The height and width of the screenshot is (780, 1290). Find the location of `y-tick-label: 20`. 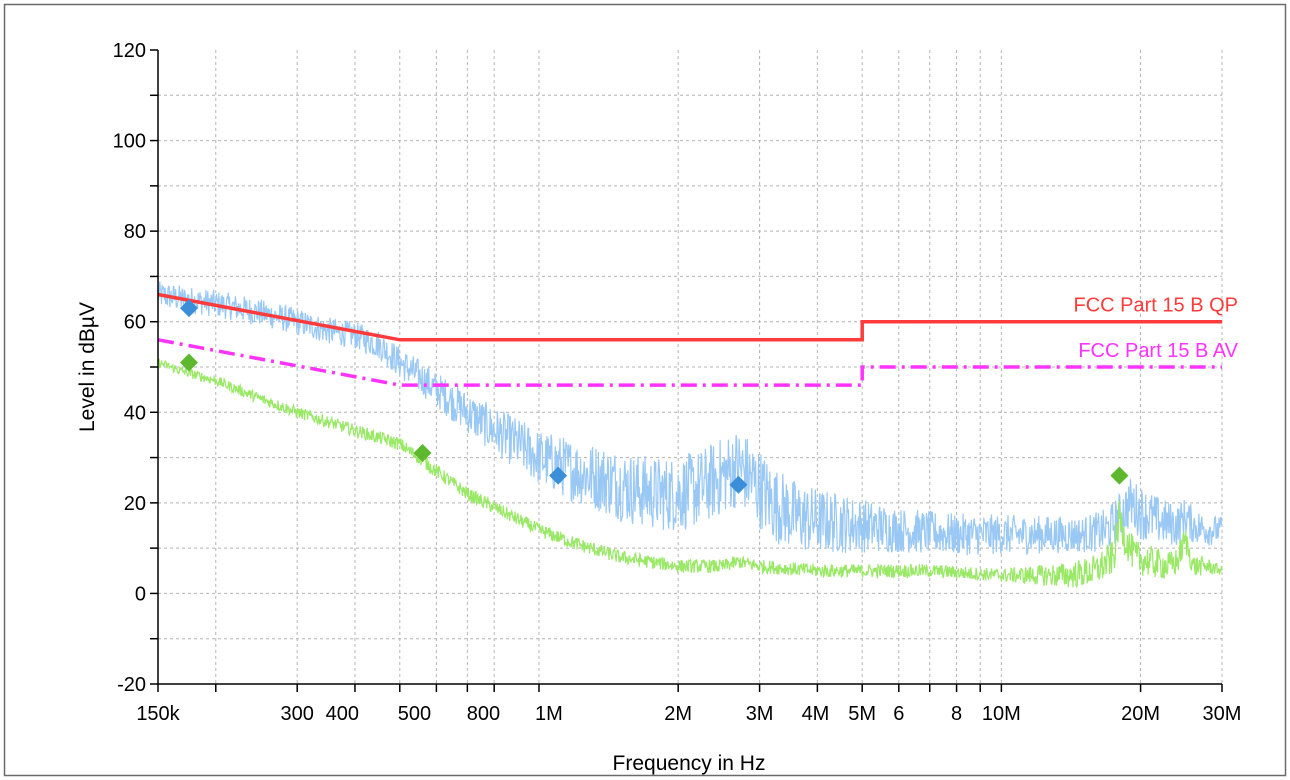

y-tick-label: 20 is located at coordinates (135, 504).